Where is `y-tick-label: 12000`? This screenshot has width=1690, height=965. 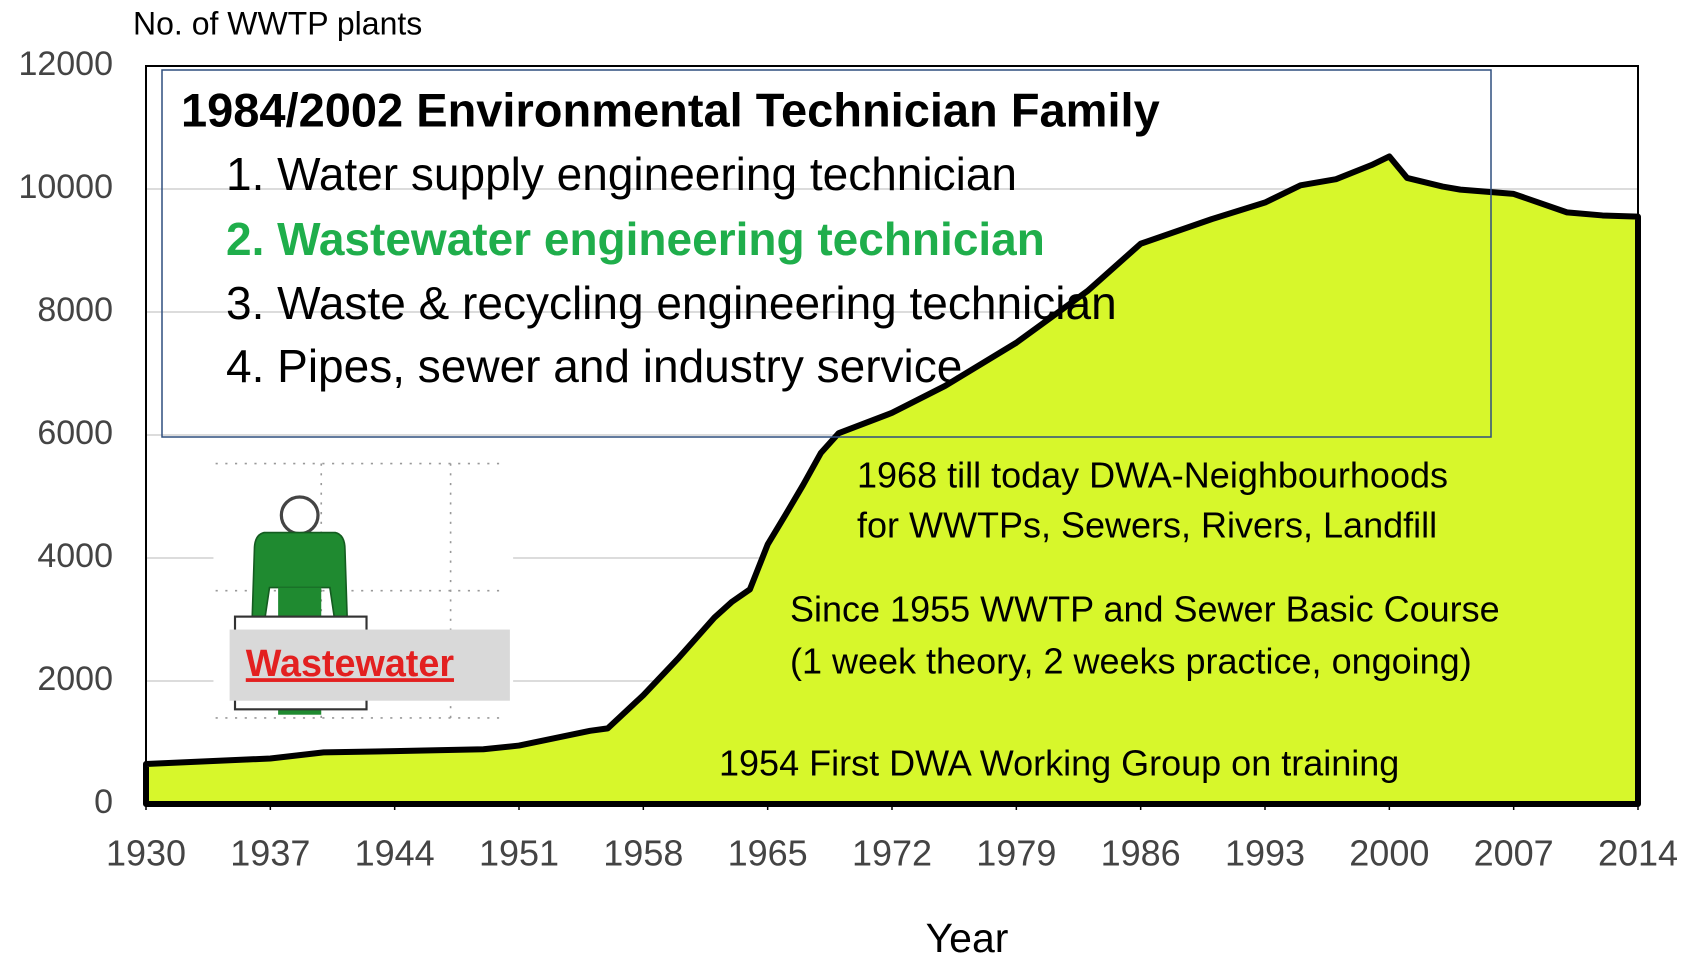
y-tick-label: 12000 is located at coordinates (65, 64).